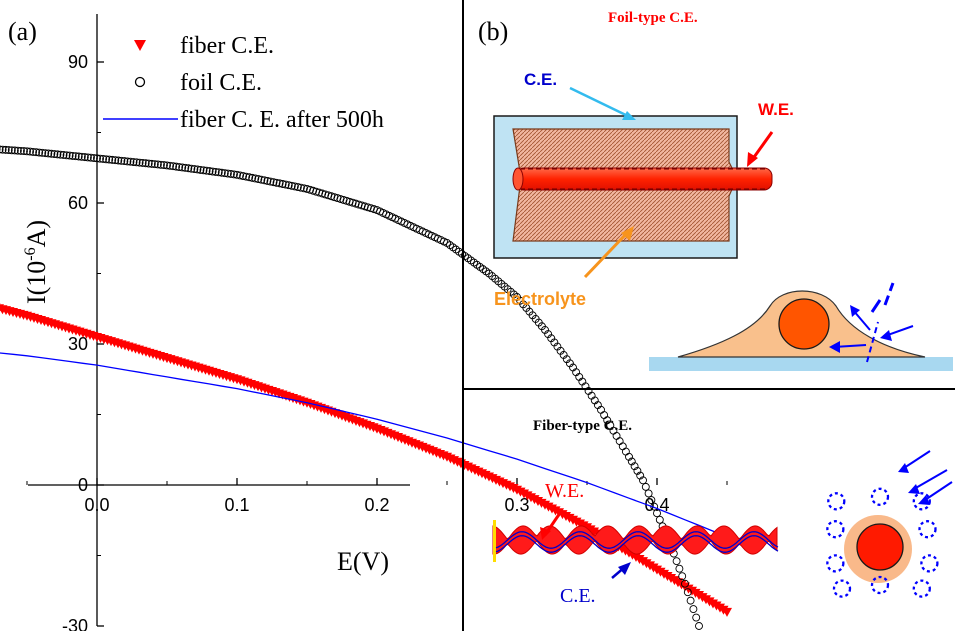 The image size is (955, 631). I want to click on we-rod-end, so click(518, 179).